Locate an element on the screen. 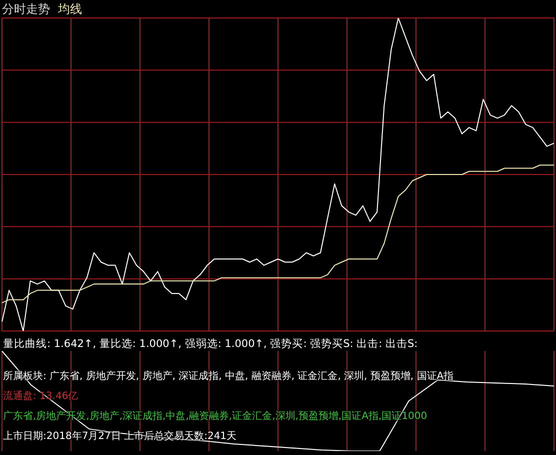 Image resolution: width=556 pixels, height=455 pixels. chart-title: 分时走势 is located at coordinates (26, 9).